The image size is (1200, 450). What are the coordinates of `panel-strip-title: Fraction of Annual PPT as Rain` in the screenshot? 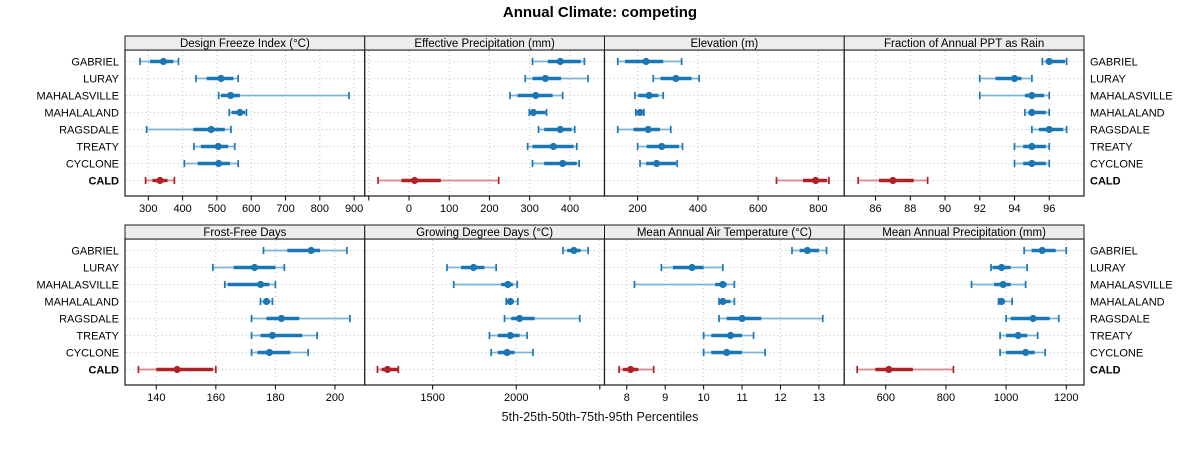 It's located at (964, 44).